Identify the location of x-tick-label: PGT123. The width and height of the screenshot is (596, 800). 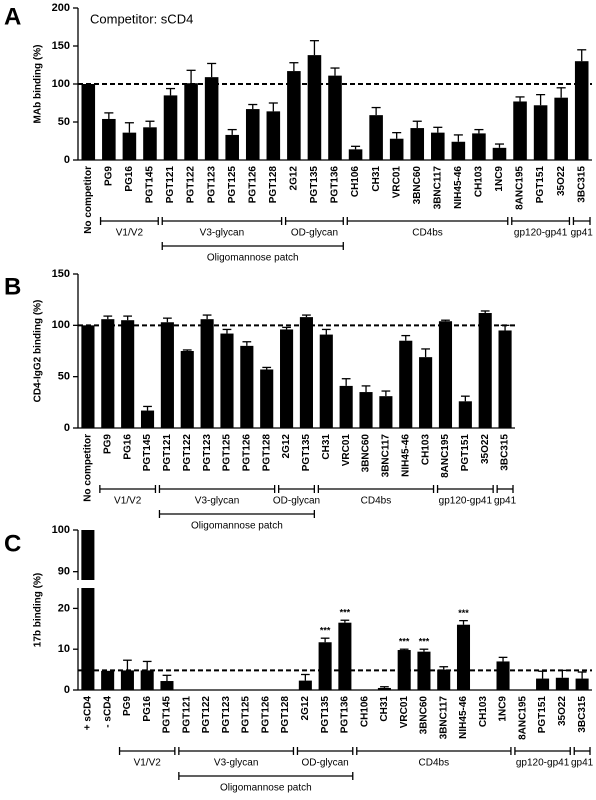
(226, 715).